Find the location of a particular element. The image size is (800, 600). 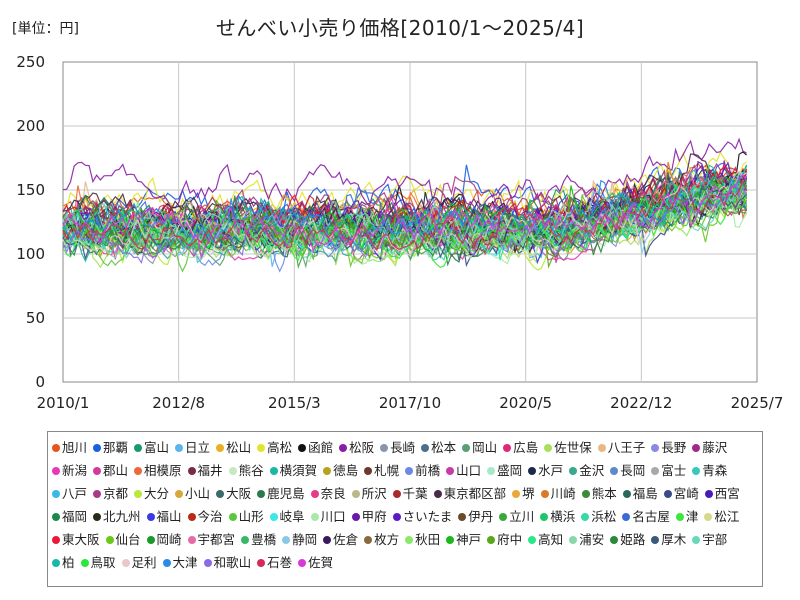

legend-item: 日立 is located at coordinates (192, 448).